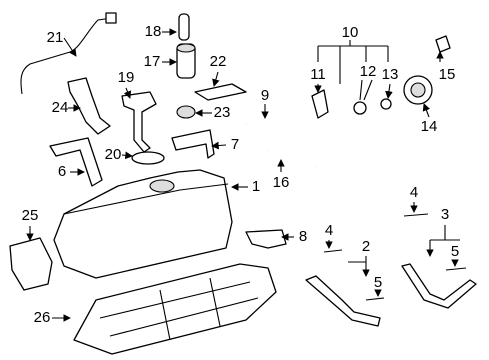  I want to click on callout-number: 9, so click(265, 95).